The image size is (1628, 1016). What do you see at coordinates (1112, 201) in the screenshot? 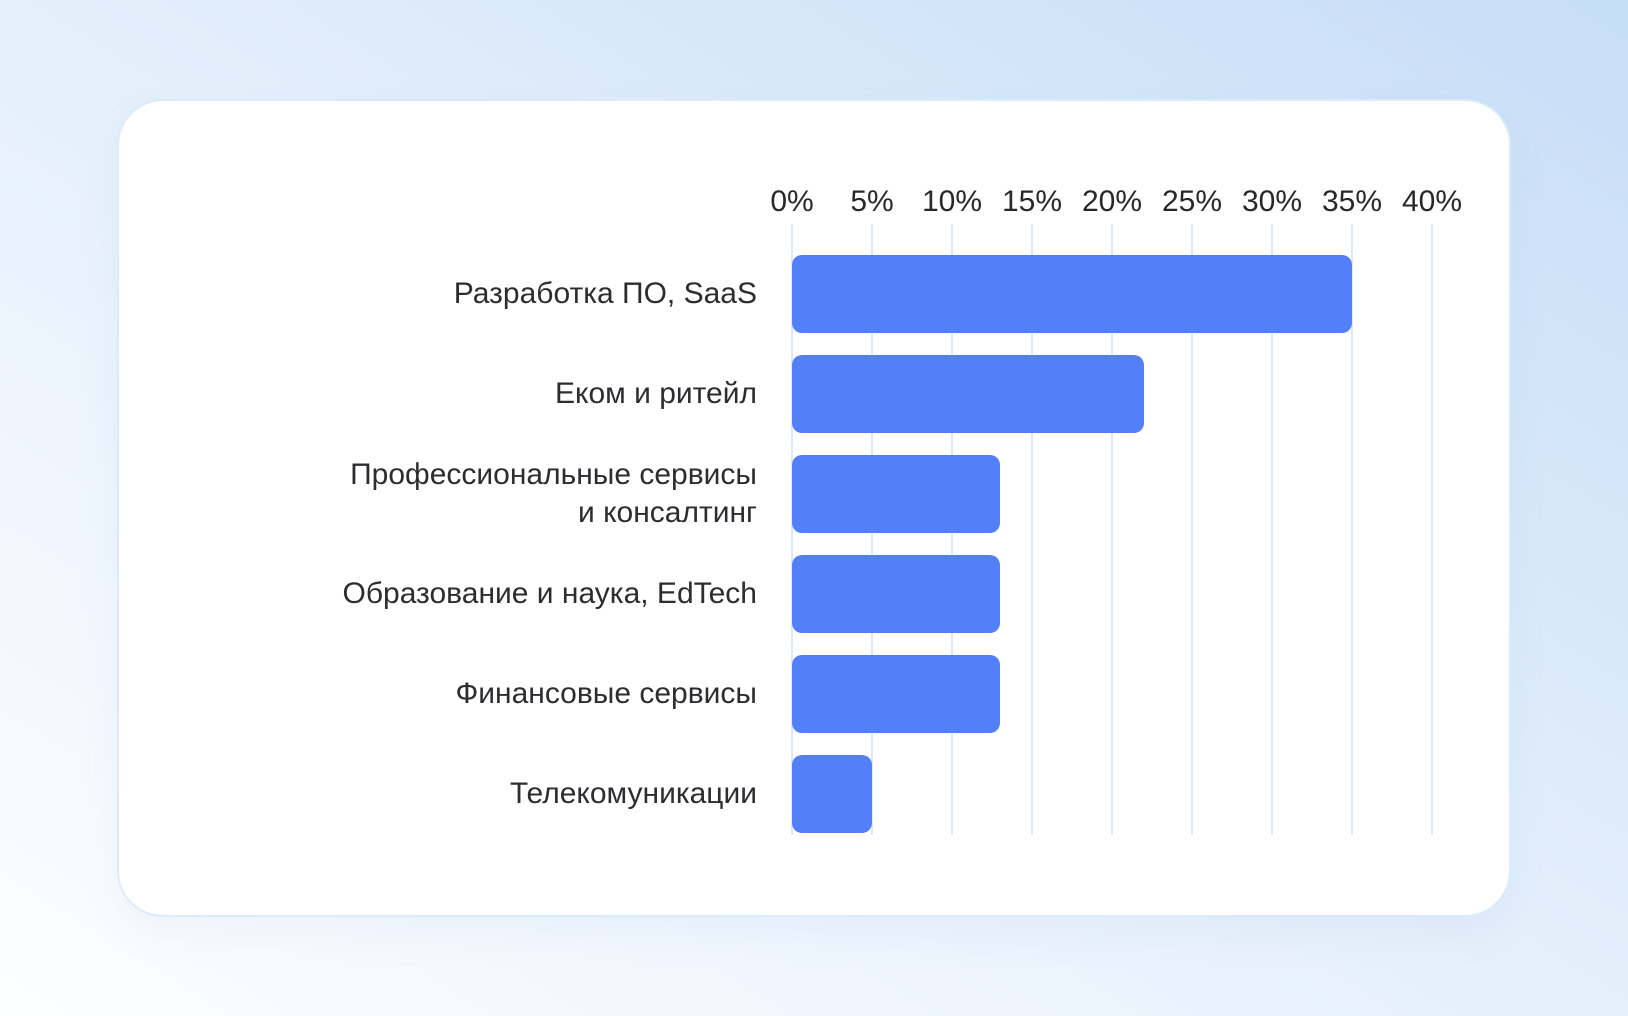
I see `x-axis-tick-label: 20%` at bounding box center [1112, 201].